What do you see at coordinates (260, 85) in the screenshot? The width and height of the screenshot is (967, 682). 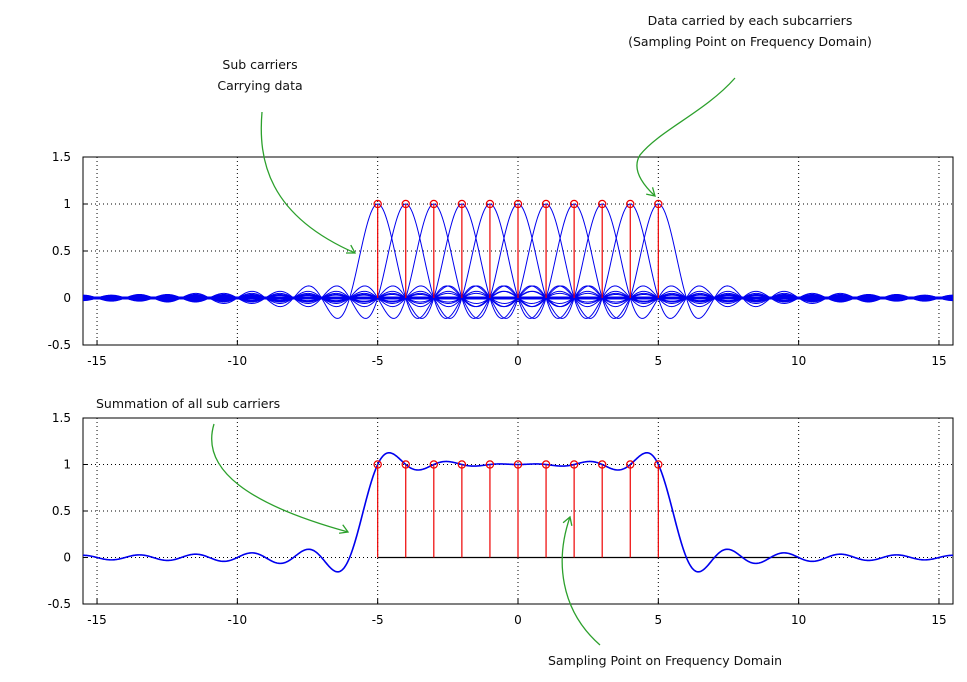 I see `annotation-subcarriers-line2: Carrying data` at bounding box center [260, 85].